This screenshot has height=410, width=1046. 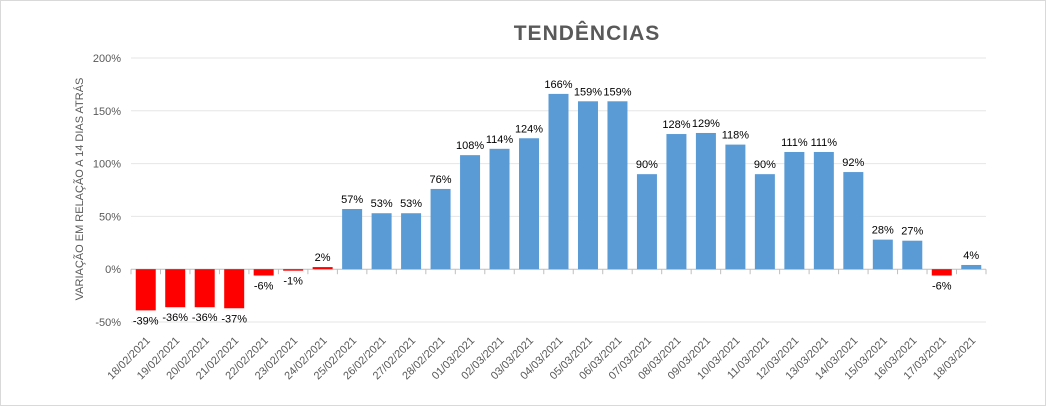 I want to click on data-label: 57%, so click(x=352, y=200).